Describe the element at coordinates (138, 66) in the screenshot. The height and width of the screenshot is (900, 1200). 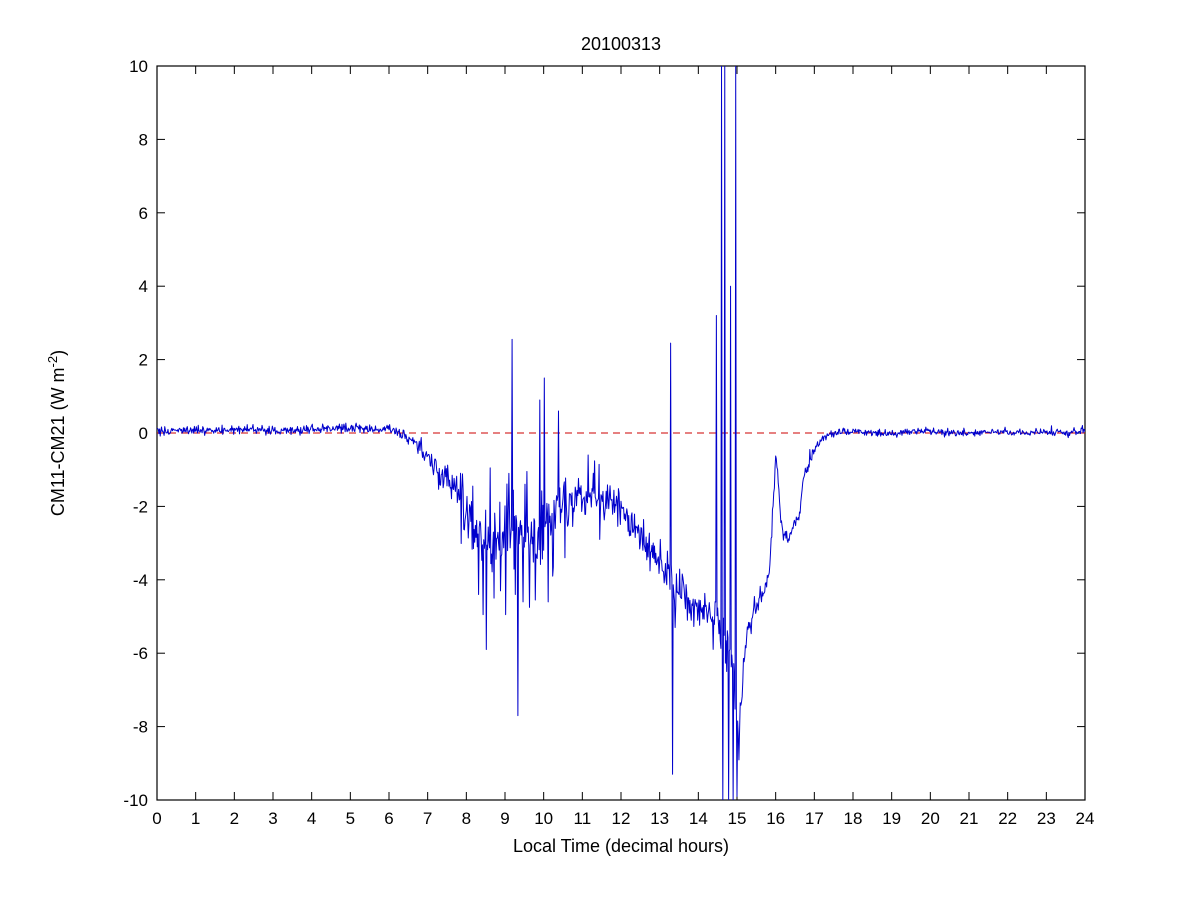
I see `y-tick-label: 10` at that location.